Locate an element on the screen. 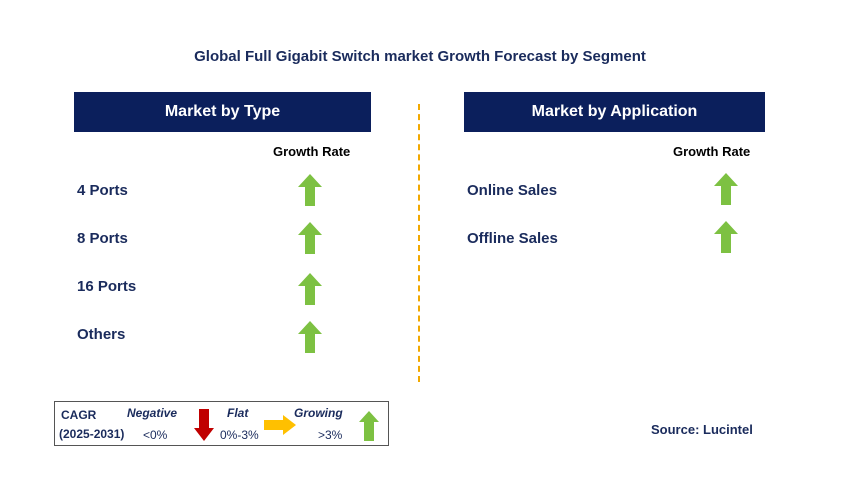 Image resolution: width=866 pixels, height=498 pixels. panel-divider is located at coordinates (419, 243).